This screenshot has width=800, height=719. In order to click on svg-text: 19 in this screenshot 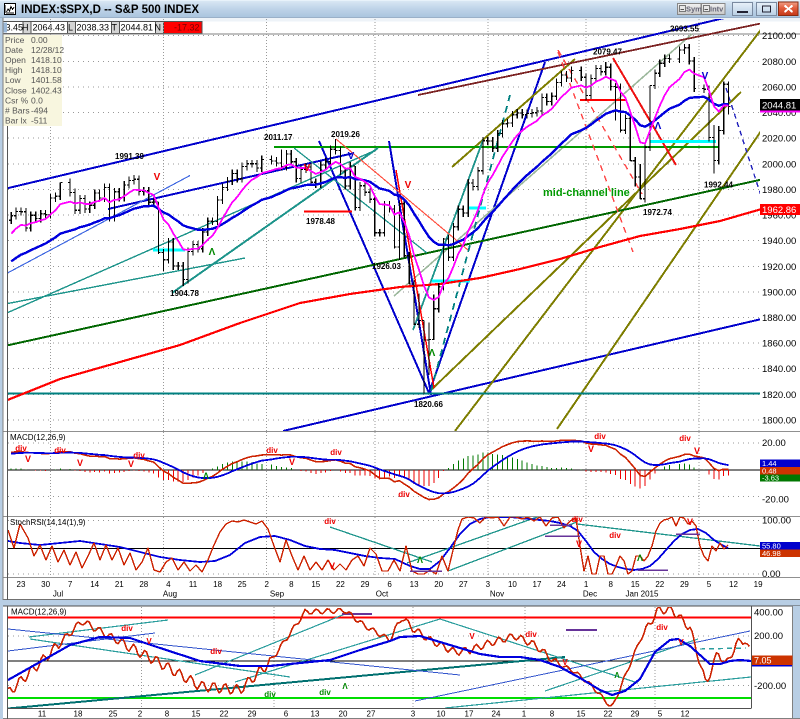, I will do `click(758, 584)`.